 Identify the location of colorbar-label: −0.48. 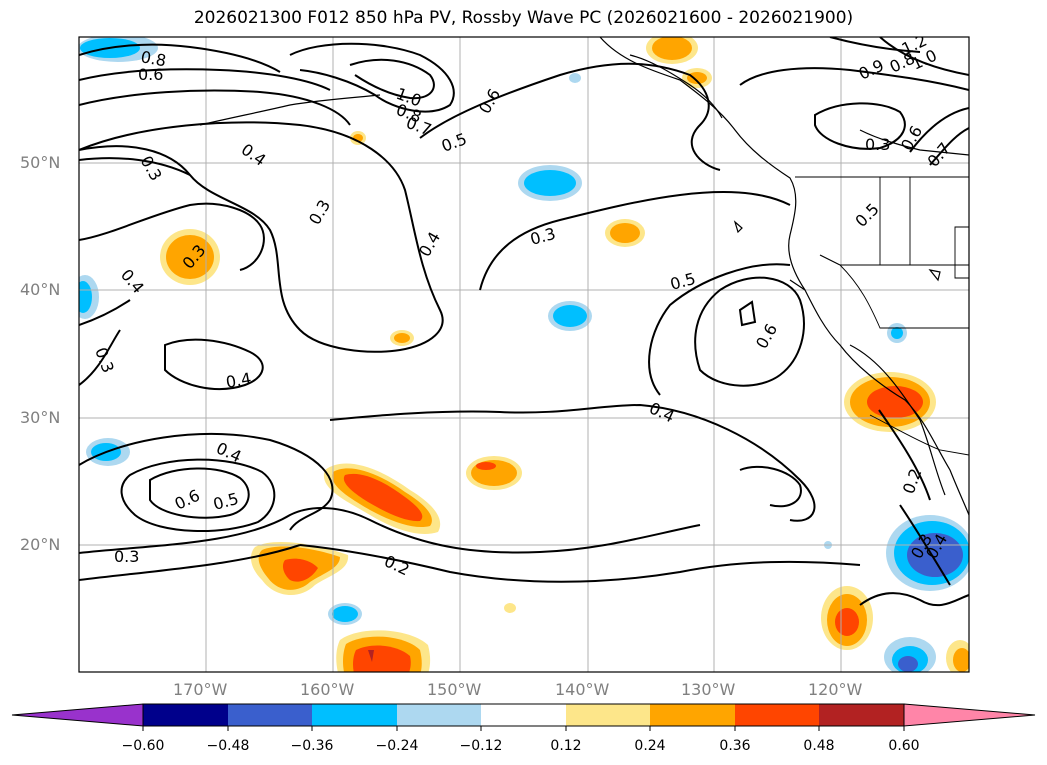
(228, 746).